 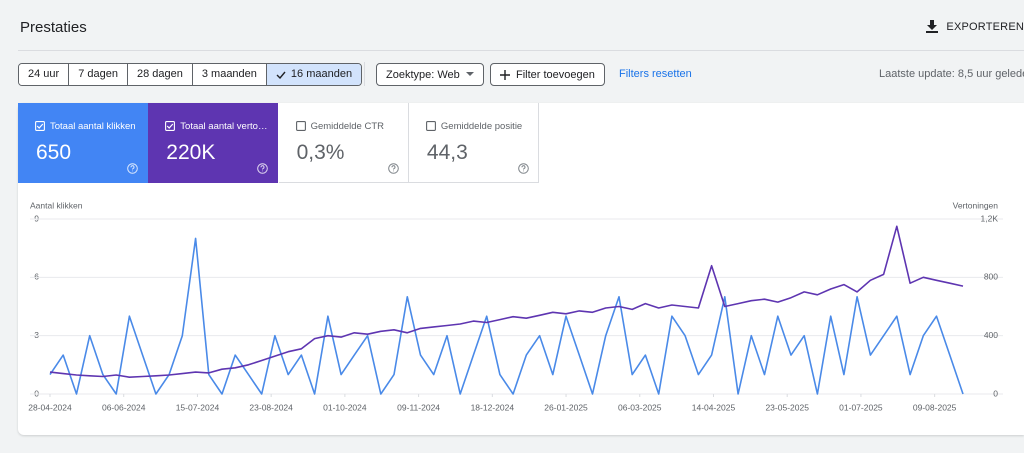 I want to click on reset-filters: Filters resetten, so click(x=655, y=74).